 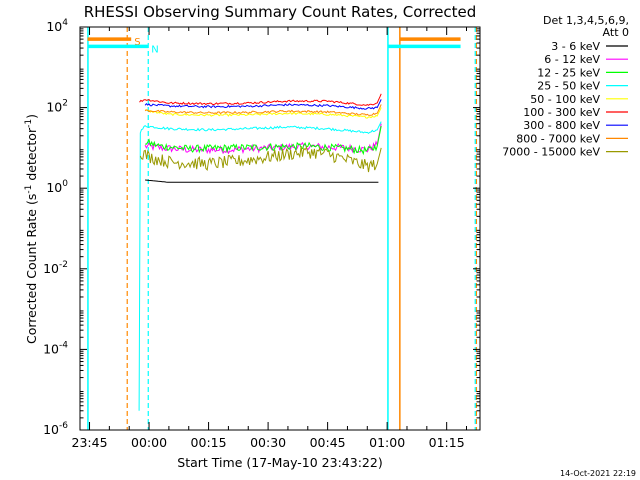 I want to click on x-axis-title: Start Time (17-May-10 23:43:22), so click(x=279, y=462).